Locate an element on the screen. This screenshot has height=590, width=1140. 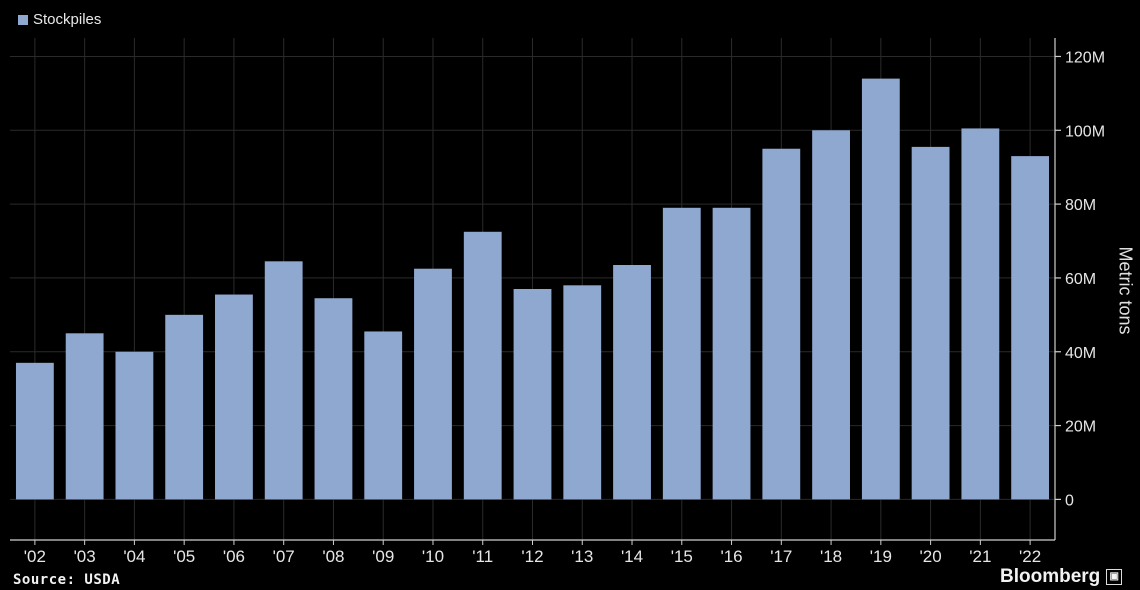
x-tick-label: '08 is located at coordinates (333, 556).